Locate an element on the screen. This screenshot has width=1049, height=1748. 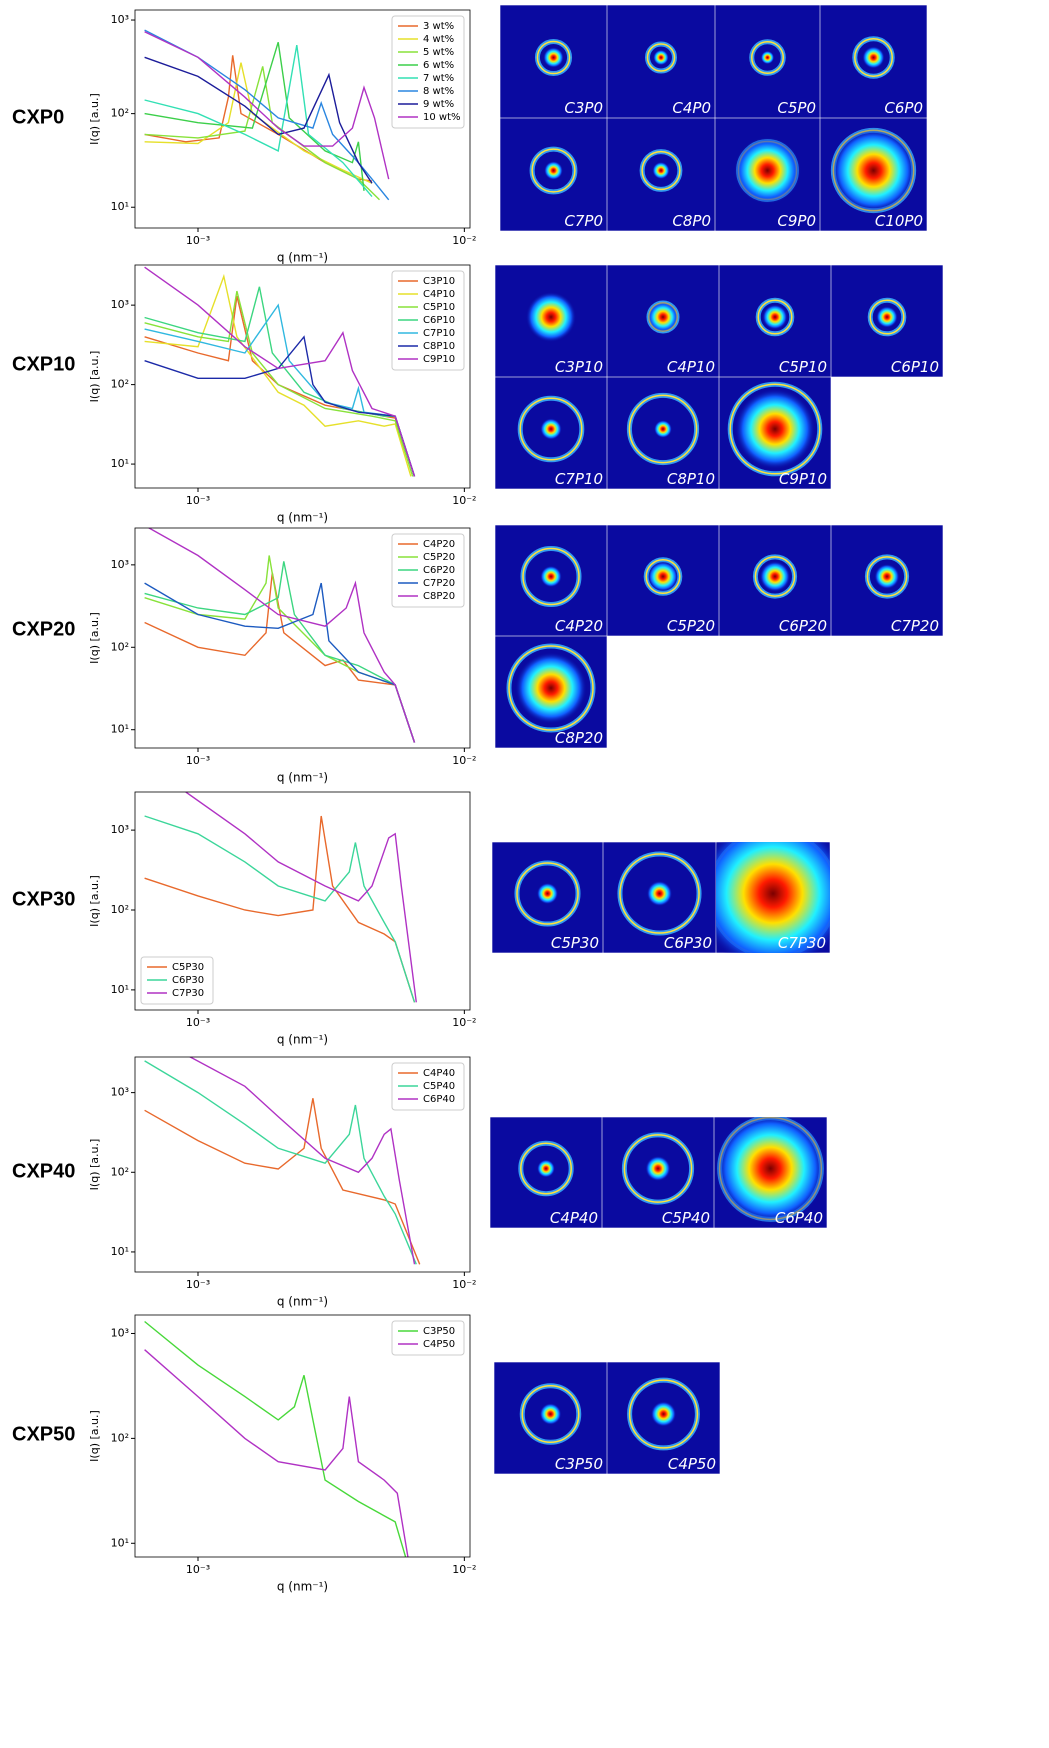
pattern-label: C6P40 is located at coordinates (799, 1218).